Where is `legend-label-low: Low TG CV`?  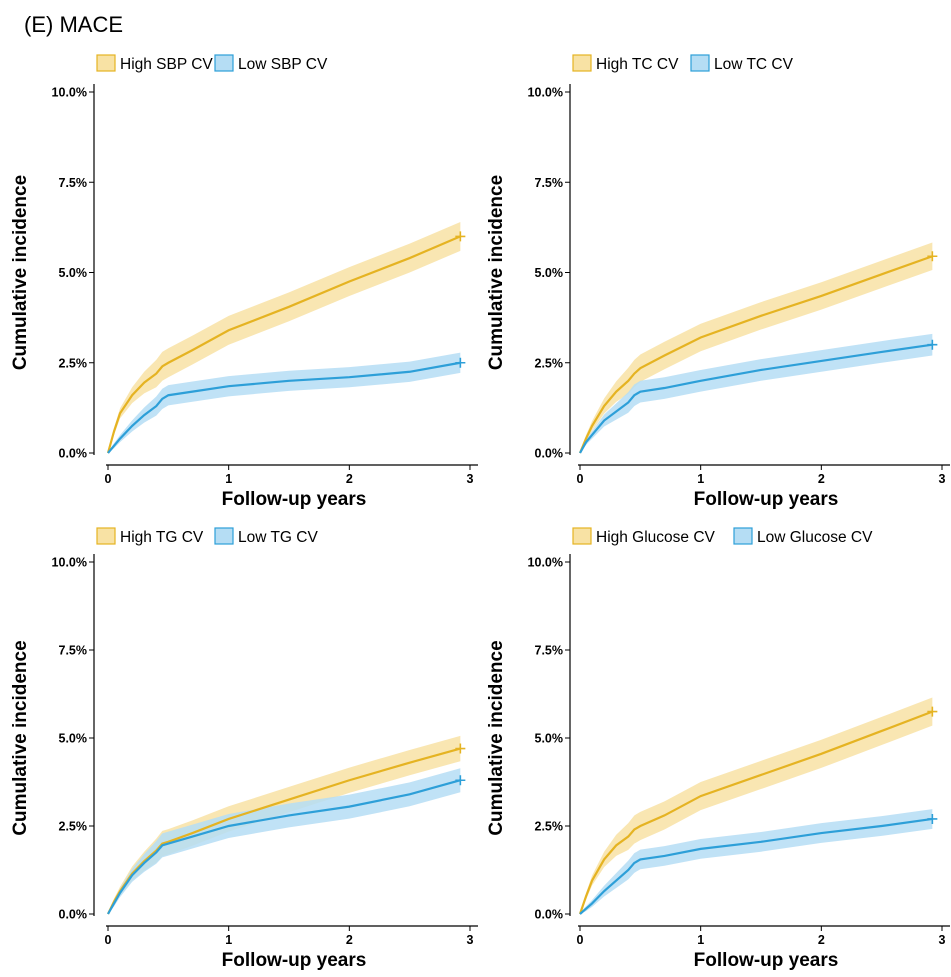 legend-label-low: Low TG CV is located at coordinates (278, 537).